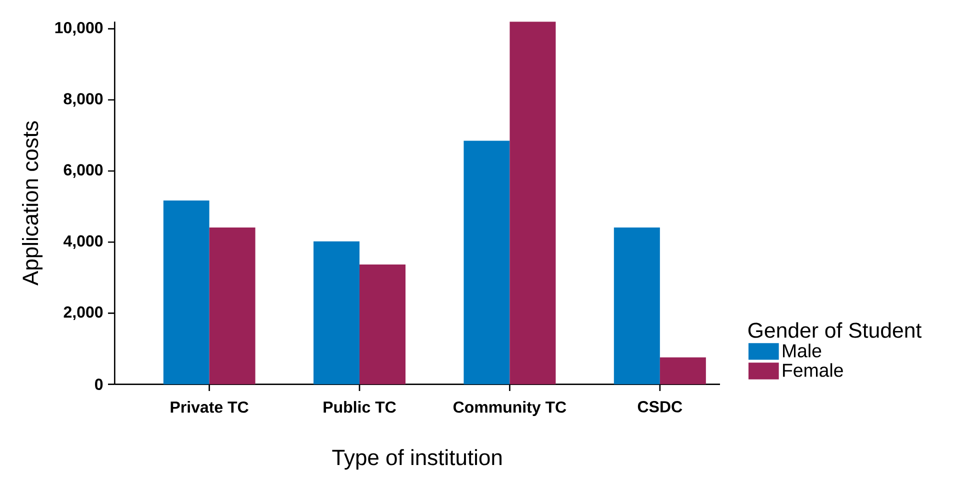 The width and height of the screenshot is (976, 487). Describe the element at coordinates (83, 171) in the screenshot. I see `y-tick-label: 6,000` at that location.